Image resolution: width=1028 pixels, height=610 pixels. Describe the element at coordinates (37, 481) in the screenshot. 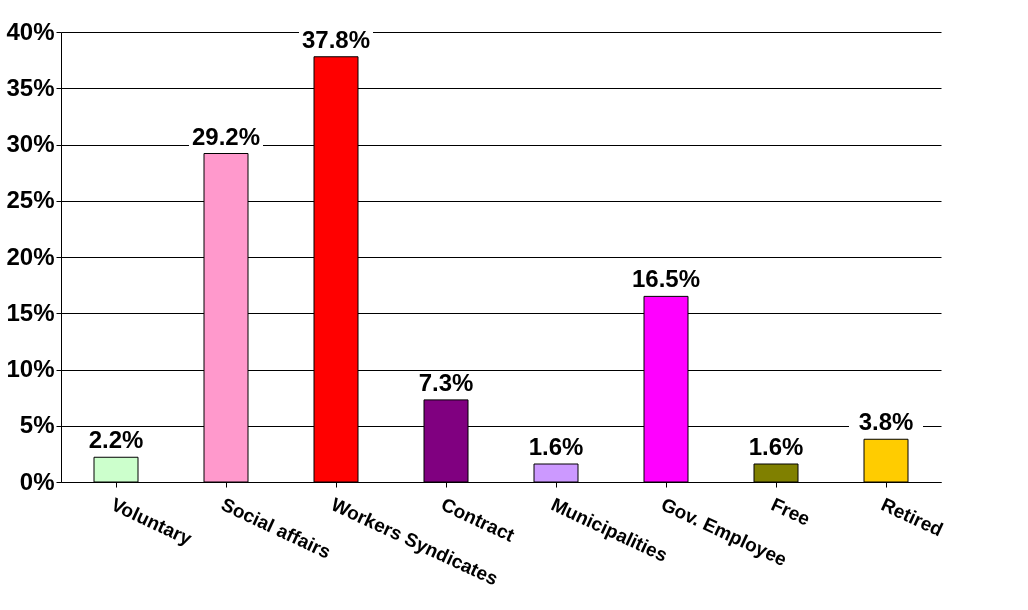

I see `y-tick-label: 0%` at that location.